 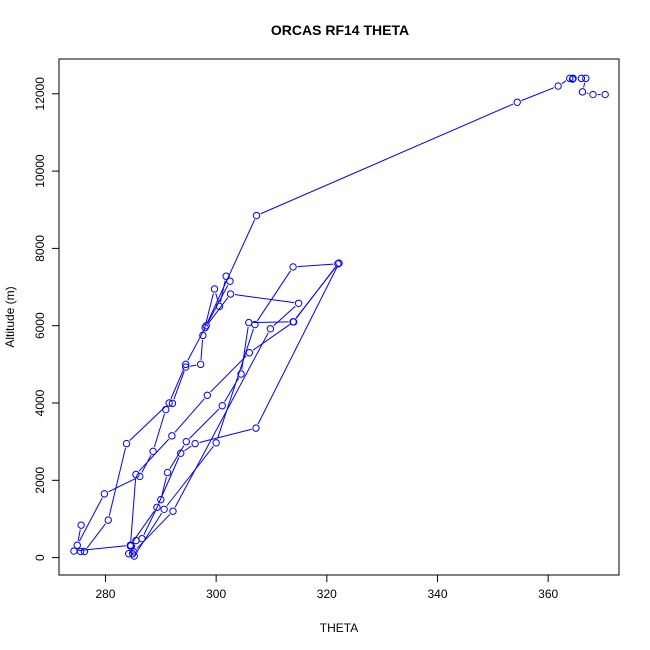 What do you see at coordinates (327, 587) in the screenshot?
I see `x-axis: 280 300 320 340 360` at bounding box center [327, 587].